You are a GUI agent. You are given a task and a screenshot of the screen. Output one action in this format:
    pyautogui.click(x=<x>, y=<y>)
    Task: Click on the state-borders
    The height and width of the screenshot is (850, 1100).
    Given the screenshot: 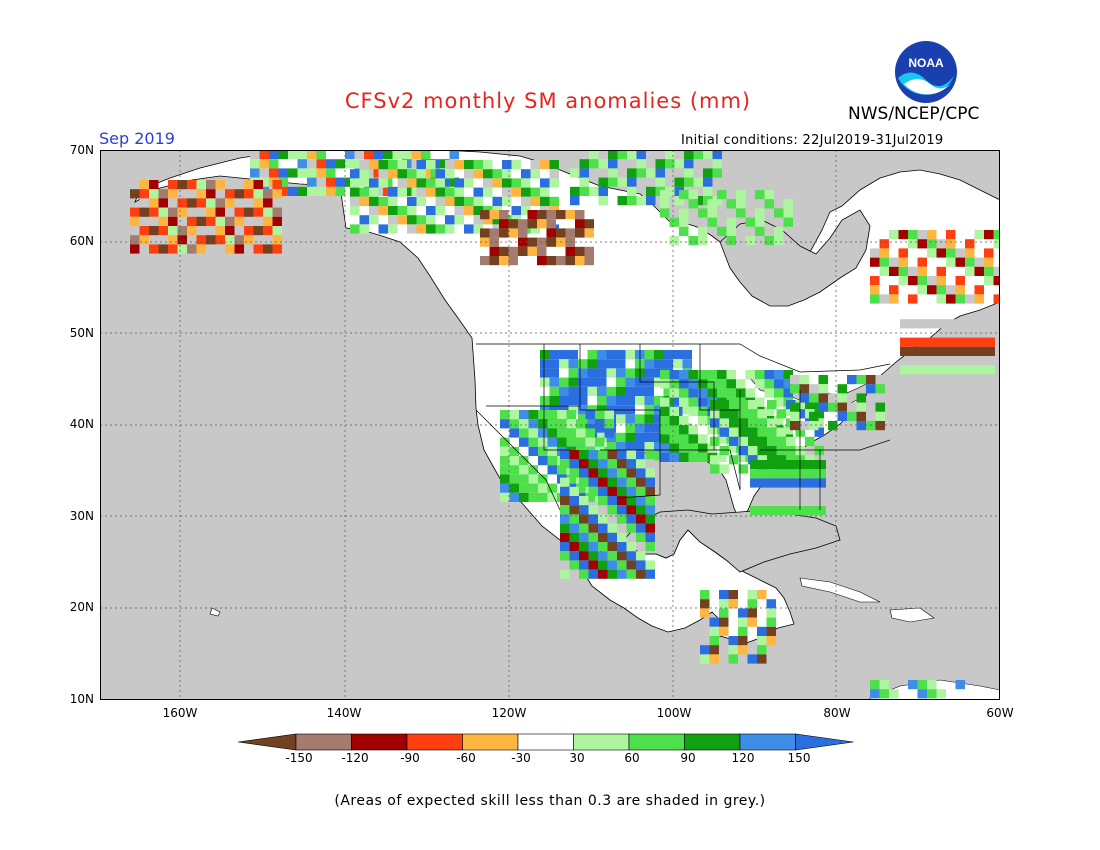 What is the action you would take?
    pyautogui.click(x=683, y=427)
    